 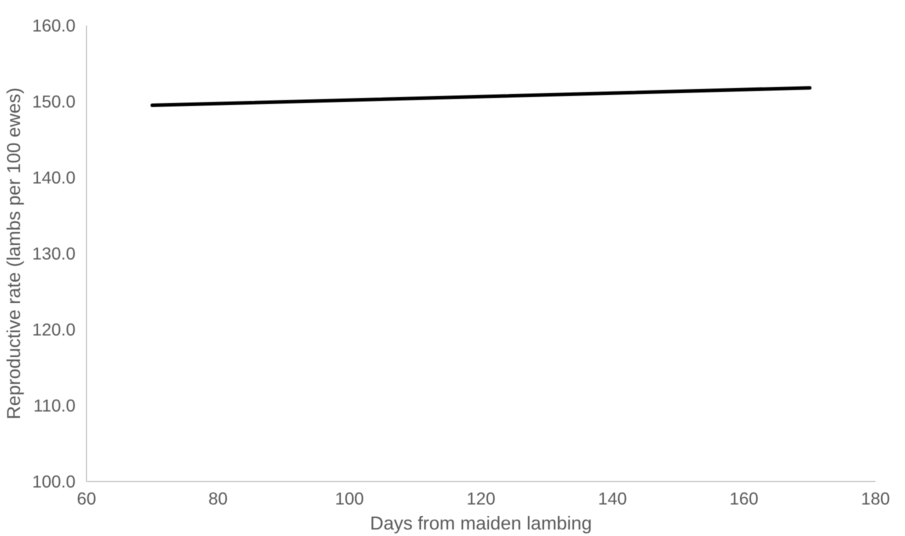 I want to click on y-tick-label: 100.0, so click(x=54, y=482).